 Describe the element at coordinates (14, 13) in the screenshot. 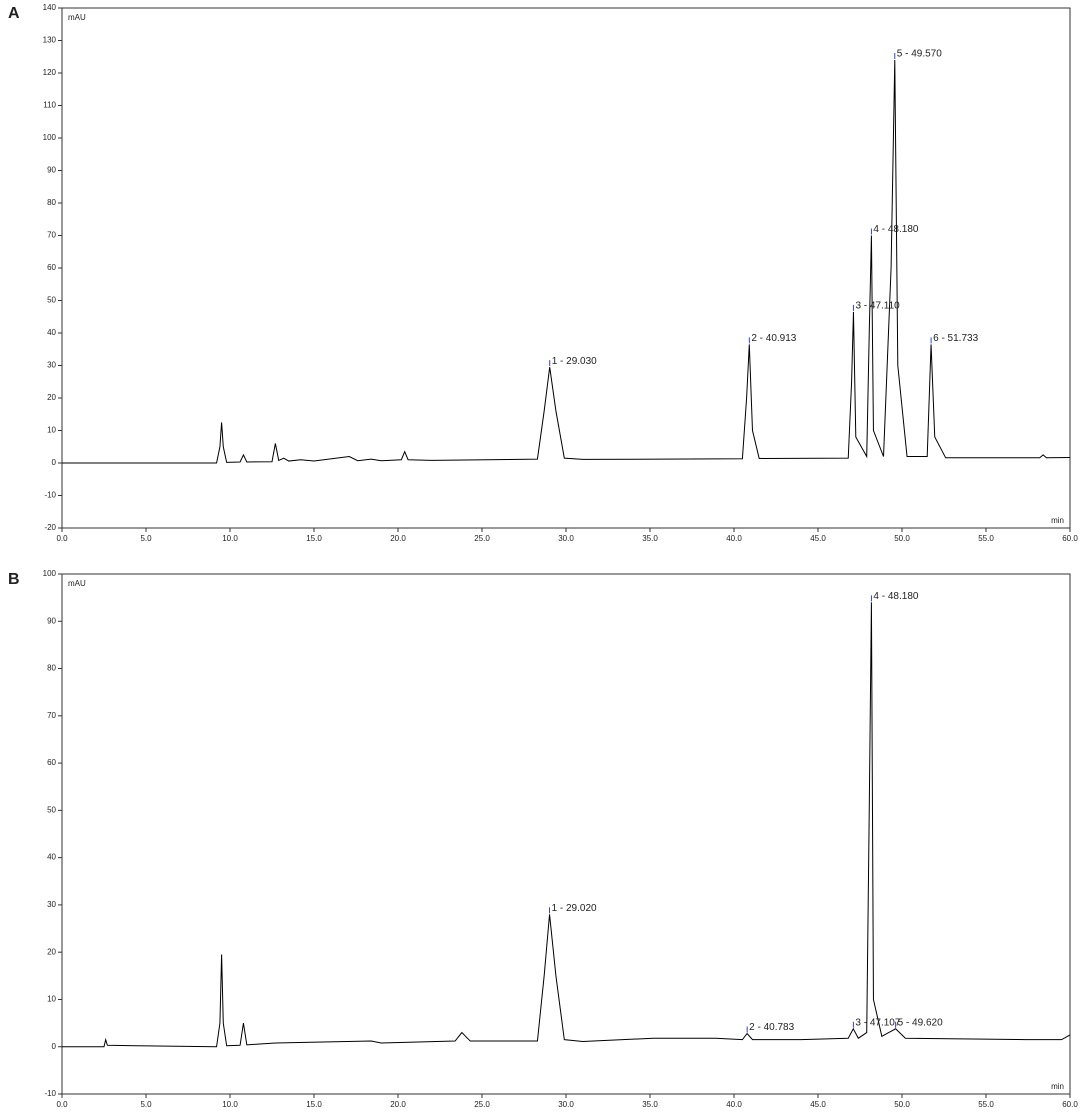

I see `panel-label: A` at that location.